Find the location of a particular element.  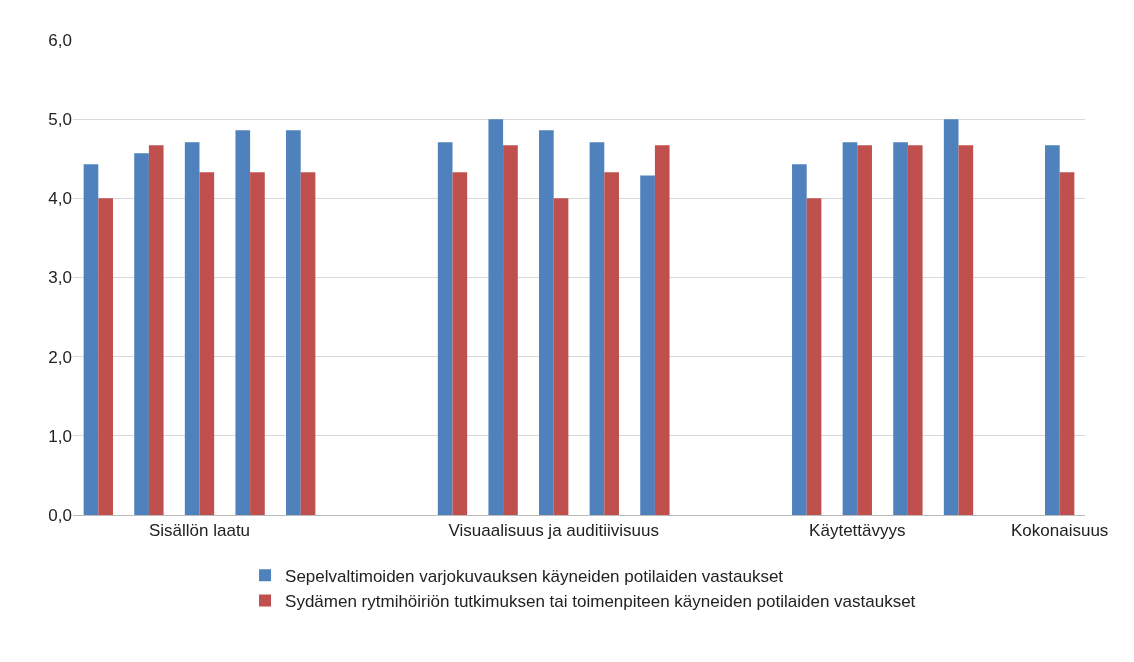

legend-label: Sydämen rytmihöiriön tutkimuksen tai toimenpiteen käyneiden potilaiden vastaukset is located at coordinates (600, 602).